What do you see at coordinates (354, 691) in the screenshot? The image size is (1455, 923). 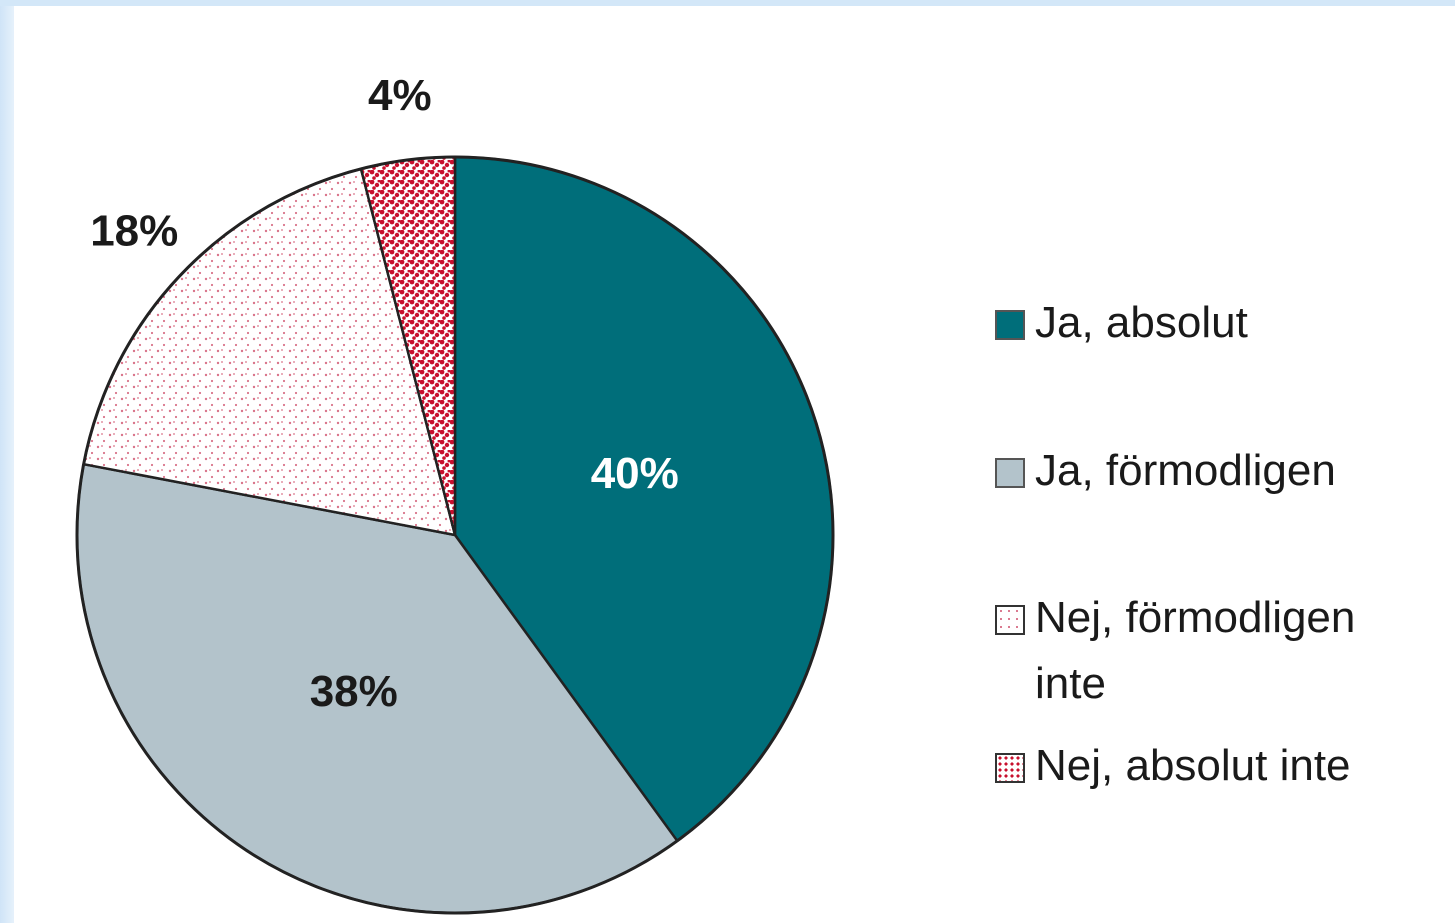 I see `data-label: 38%` at bounding box center [354, 691].